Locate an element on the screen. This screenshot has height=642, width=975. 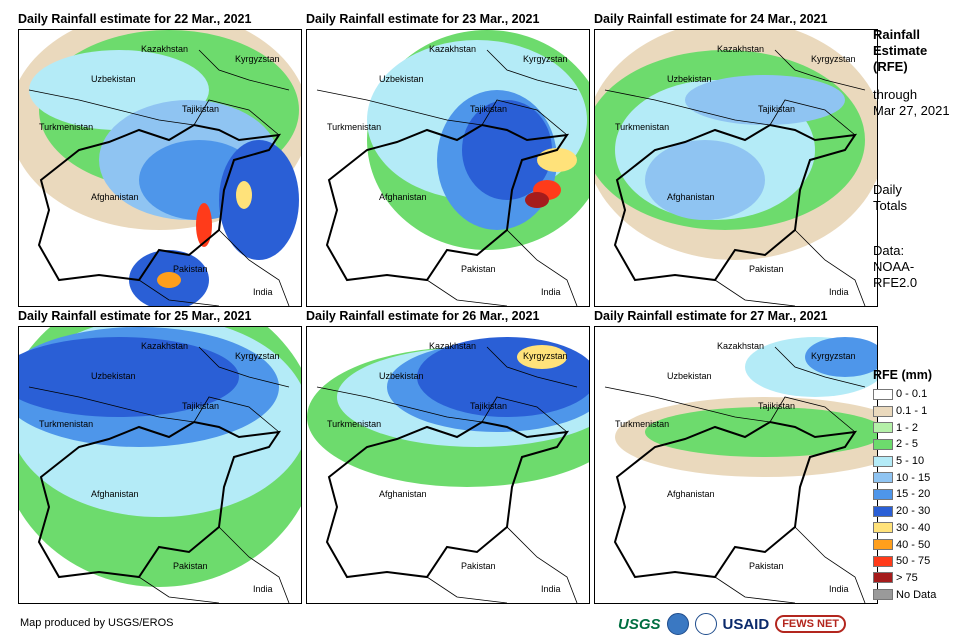
legend-label: 50 - 75 is located at coordinates (913, 561).